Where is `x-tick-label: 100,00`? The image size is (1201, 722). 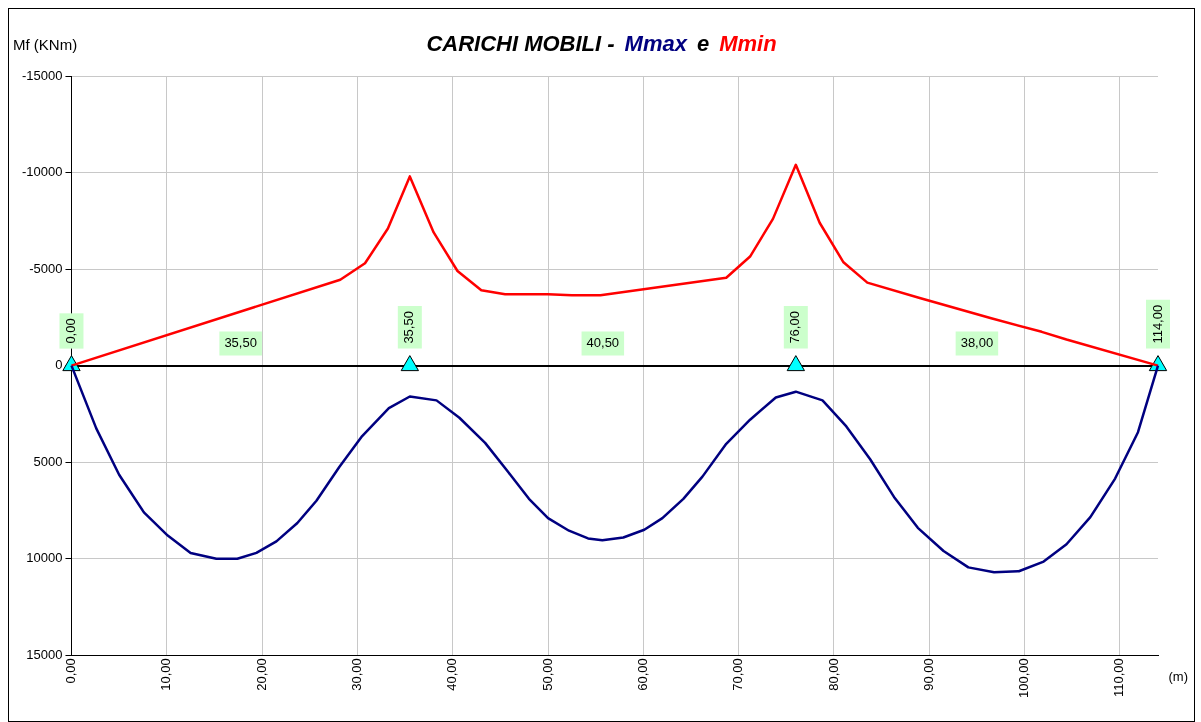 x-tick-label: 100,00 is located at coordinates (1024, 678).